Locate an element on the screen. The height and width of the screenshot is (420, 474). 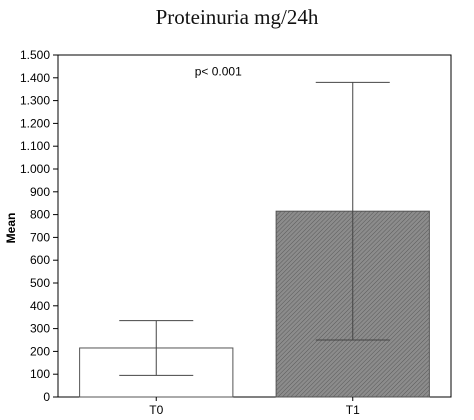
y-tick-label: 600 is located at coordinates (40, 260).